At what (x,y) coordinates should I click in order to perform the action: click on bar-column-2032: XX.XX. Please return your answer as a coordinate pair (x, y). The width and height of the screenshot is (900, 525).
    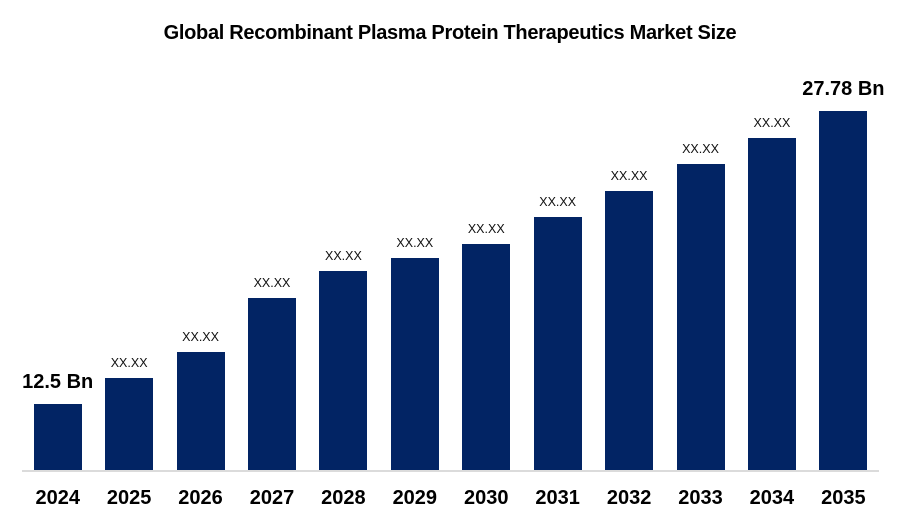
    Looking at the image, I should click on (628, 319).